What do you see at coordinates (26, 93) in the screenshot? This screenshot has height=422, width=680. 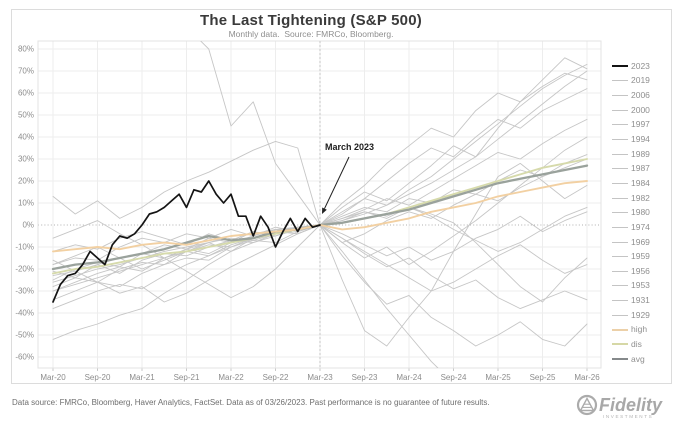 I see `y-axis-tick-label: 60%` at bounding box center [26, 93].